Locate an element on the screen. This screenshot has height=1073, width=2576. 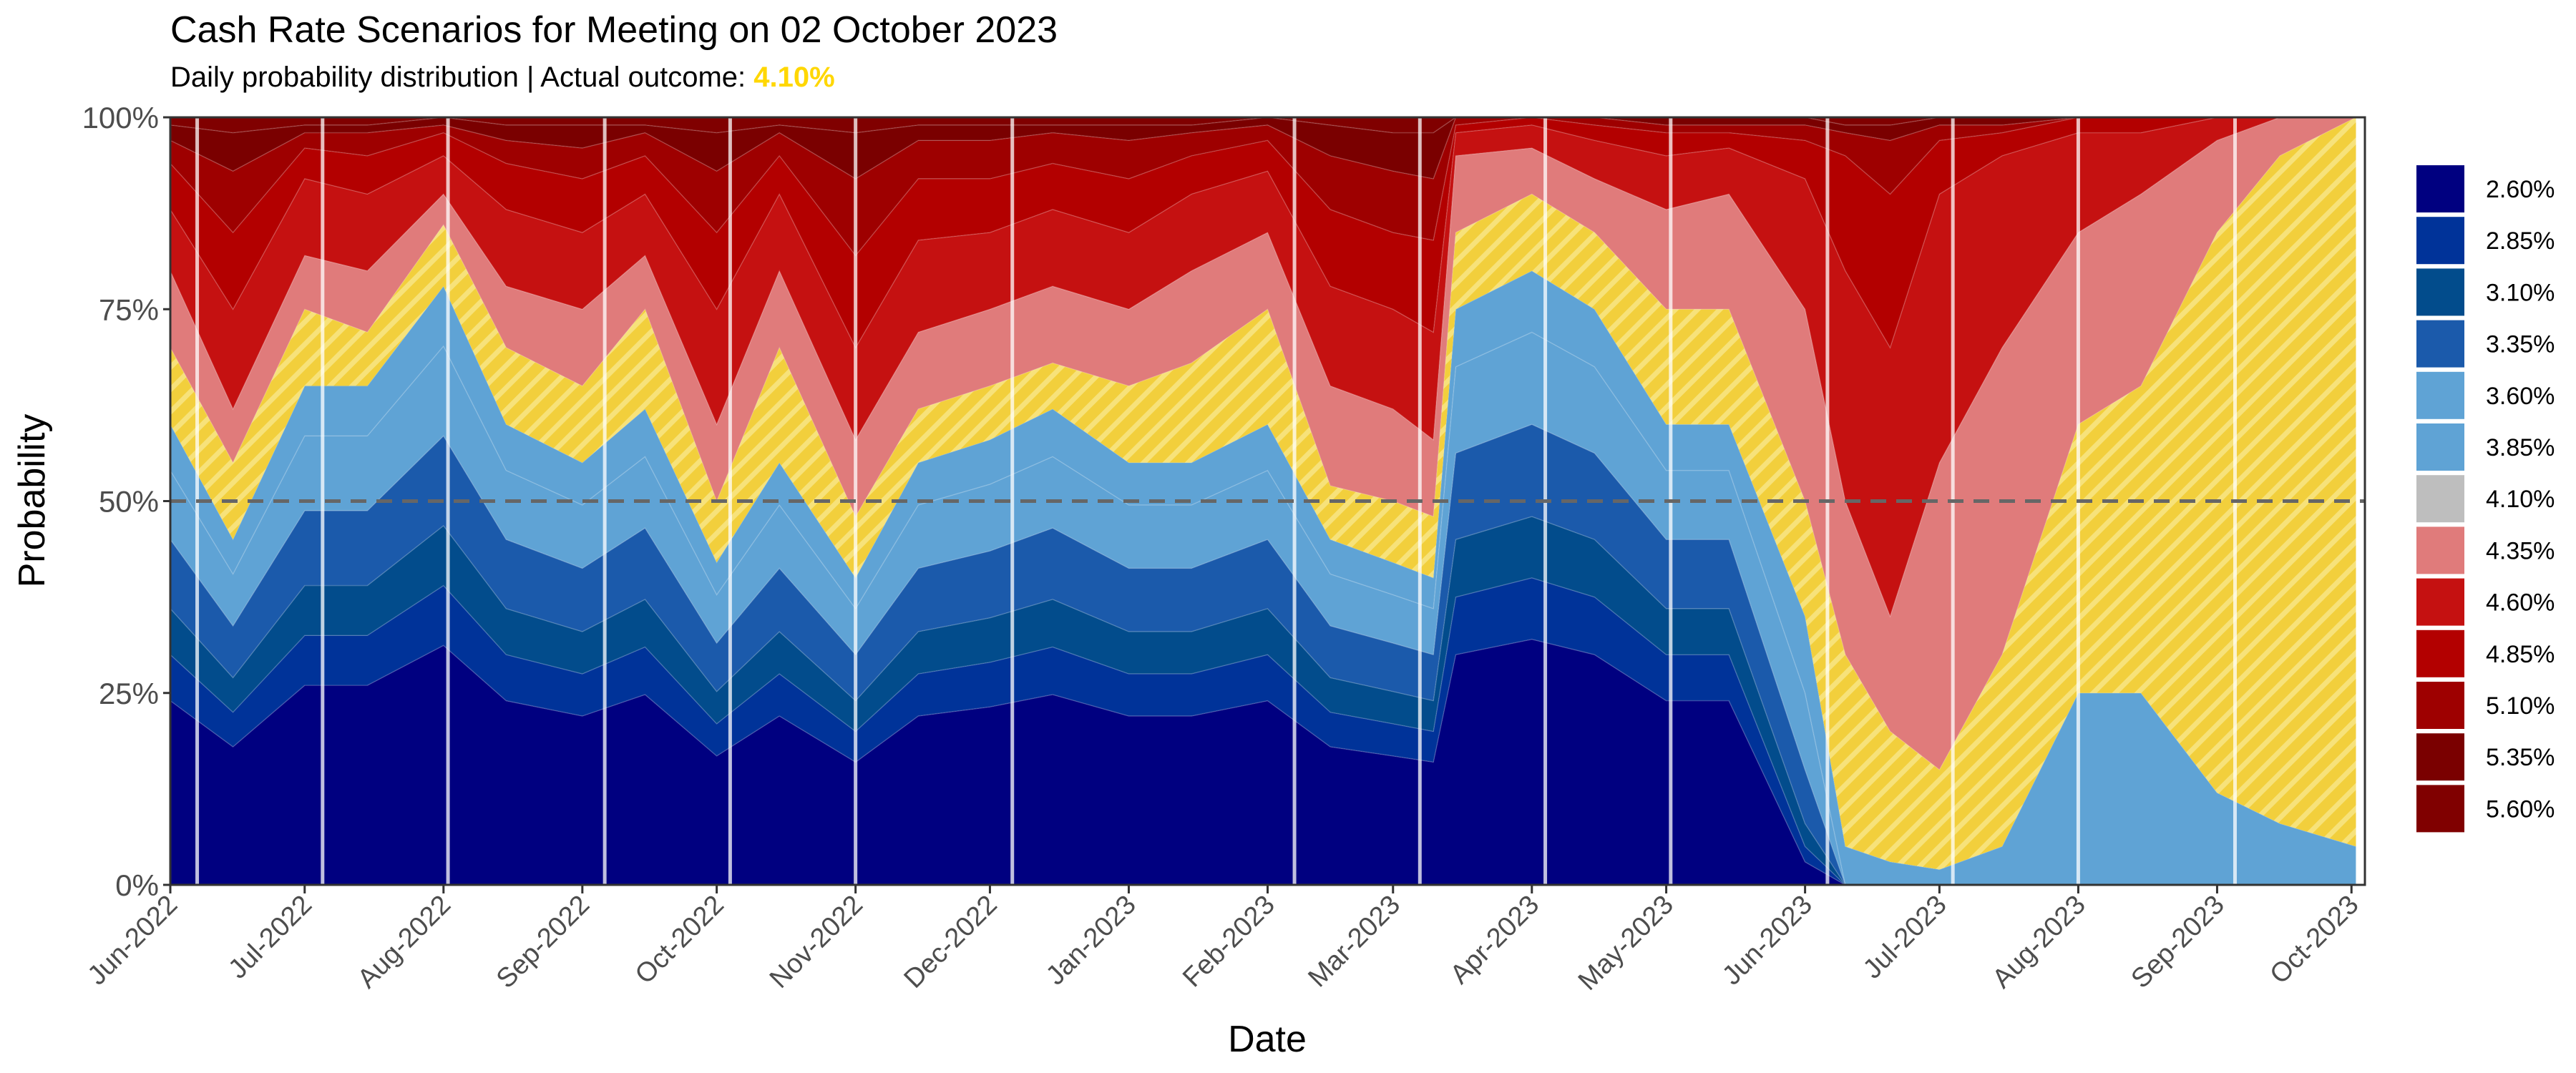
y-tick-label: 0% is located at coordinates (137, 885).